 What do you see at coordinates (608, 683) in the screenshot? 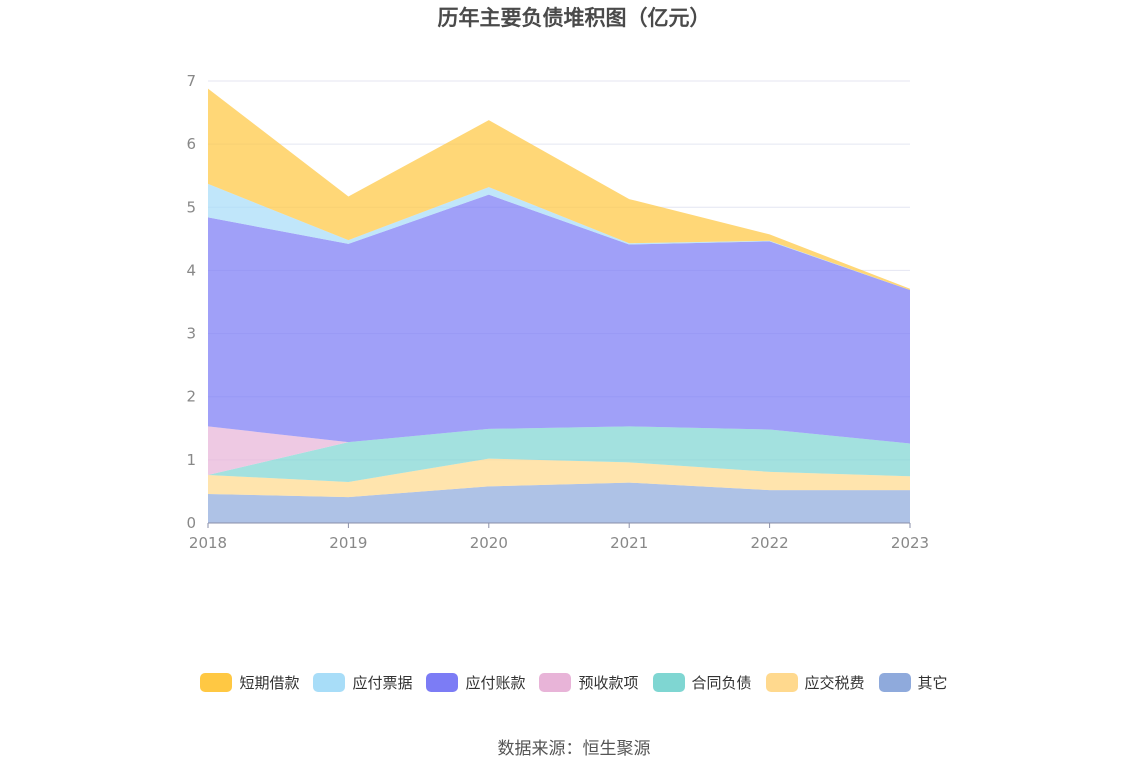
I see `legend-label: 预收款项` at bounding box center [608, 683].